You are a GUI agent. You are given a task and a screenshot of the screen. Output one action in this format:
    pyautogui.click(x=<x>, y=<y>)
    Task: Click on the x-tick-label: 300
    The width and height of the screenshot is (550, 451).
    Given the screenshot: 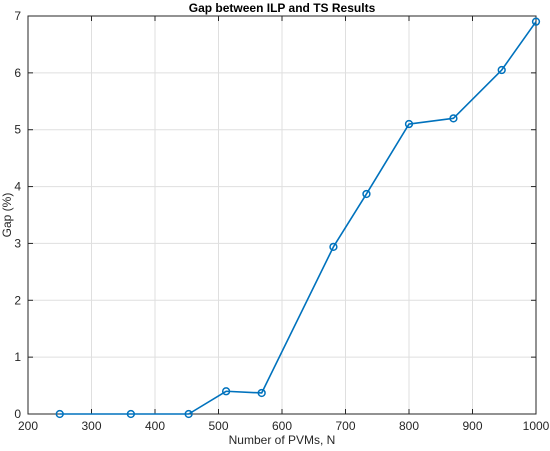 What is the action you would take?
    pyautogui.click(x=91, y=426)
    